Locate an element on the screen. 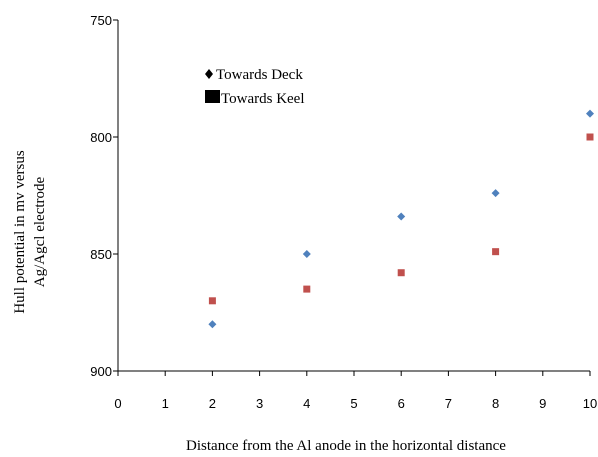 This screenshot has width=598, height=457. legend-item-deck: Towards Deck is located at coordinates (254, 75).